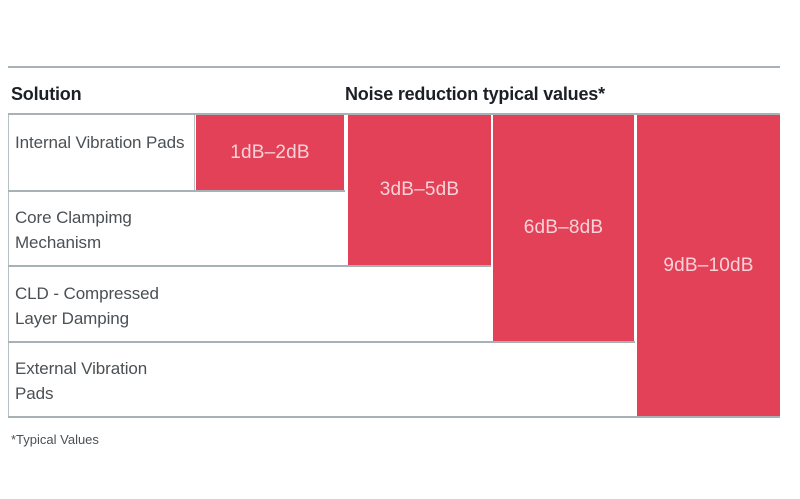  What do you see at coordinates (100, 142) in the screenshot?
I see `row-label-internal-vibration-pads: Internal Vibration Pads` at bounding box center [100, 142].